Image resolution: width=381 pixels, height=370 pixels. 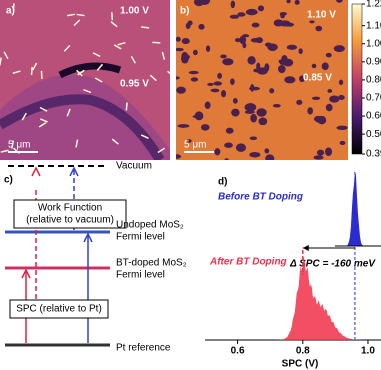 What do you see at coordinates (70, 214) in the screenshot?
I see `work-function-box` at bounding box center [70, 214].